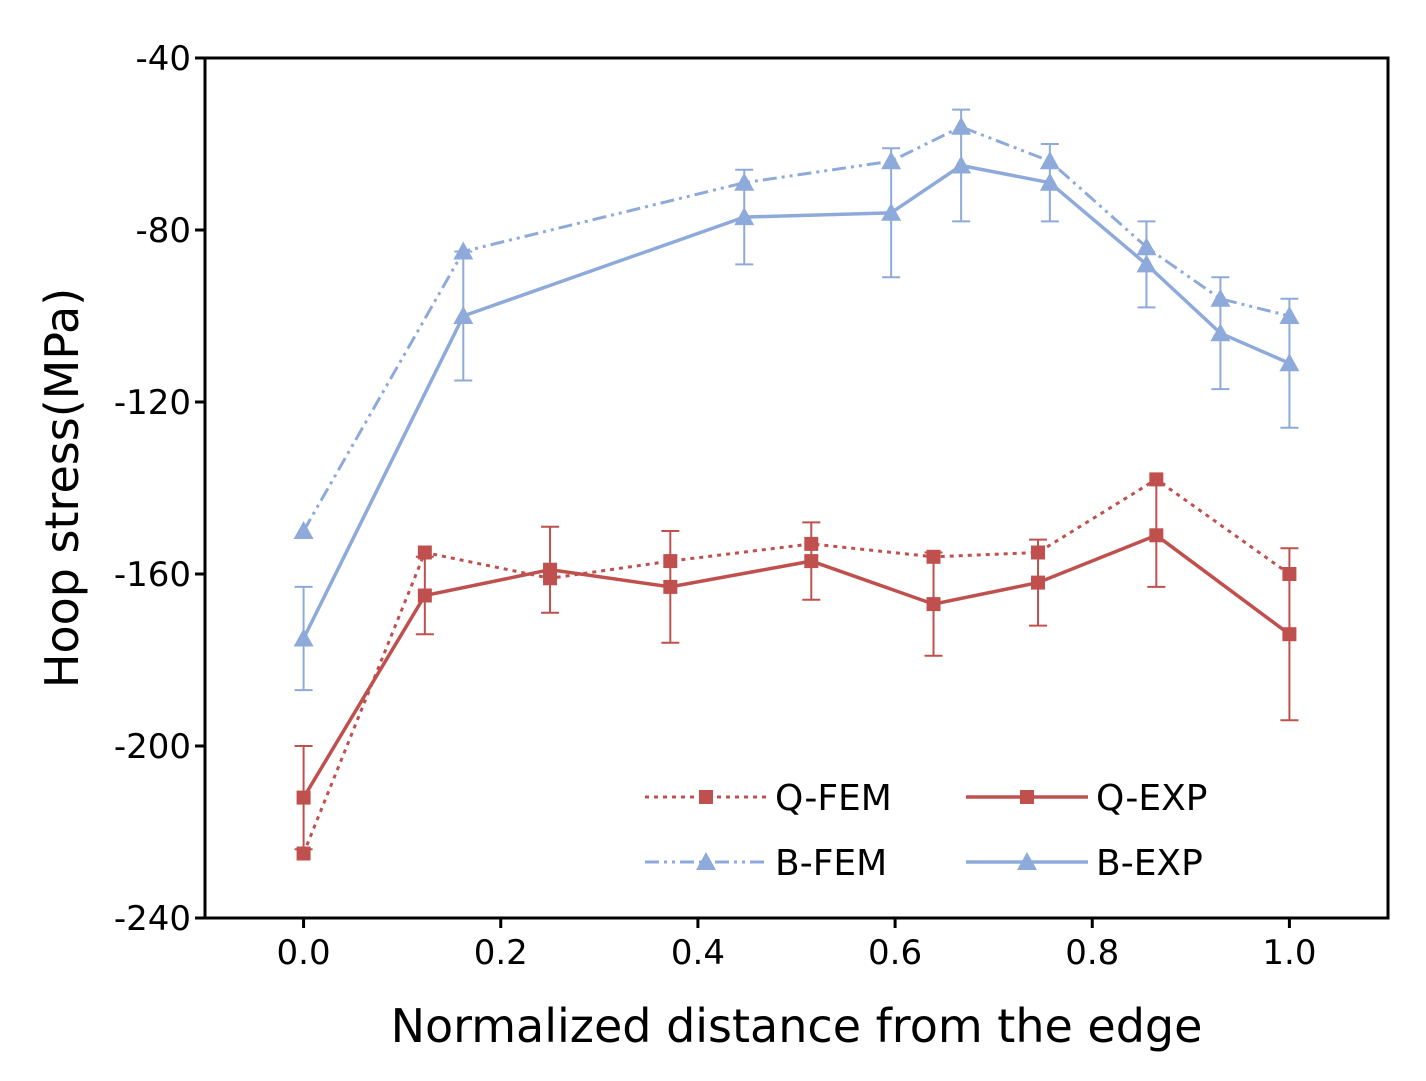 The height and width of the screenshot is (1081, 1426). Describe the element at coordinates (833, 798) in the screenshot. I see `legend-label-q-fem: Q-FEM` at that location.